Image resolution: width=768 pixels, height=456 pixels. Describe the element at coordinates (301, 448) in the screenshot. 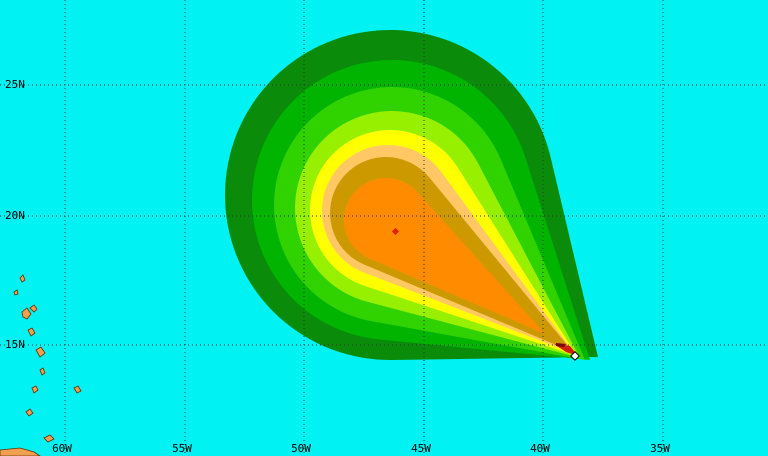

I see `longitude-label: 50W` at that location.